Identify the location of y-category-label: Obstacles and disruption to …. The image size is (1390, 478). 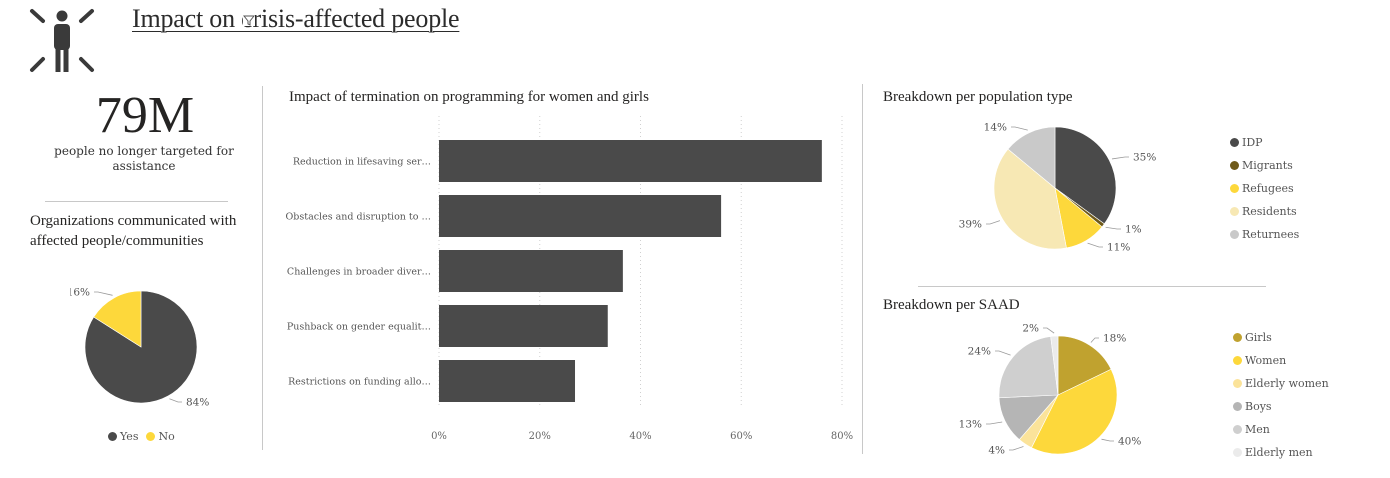
(359, 217).